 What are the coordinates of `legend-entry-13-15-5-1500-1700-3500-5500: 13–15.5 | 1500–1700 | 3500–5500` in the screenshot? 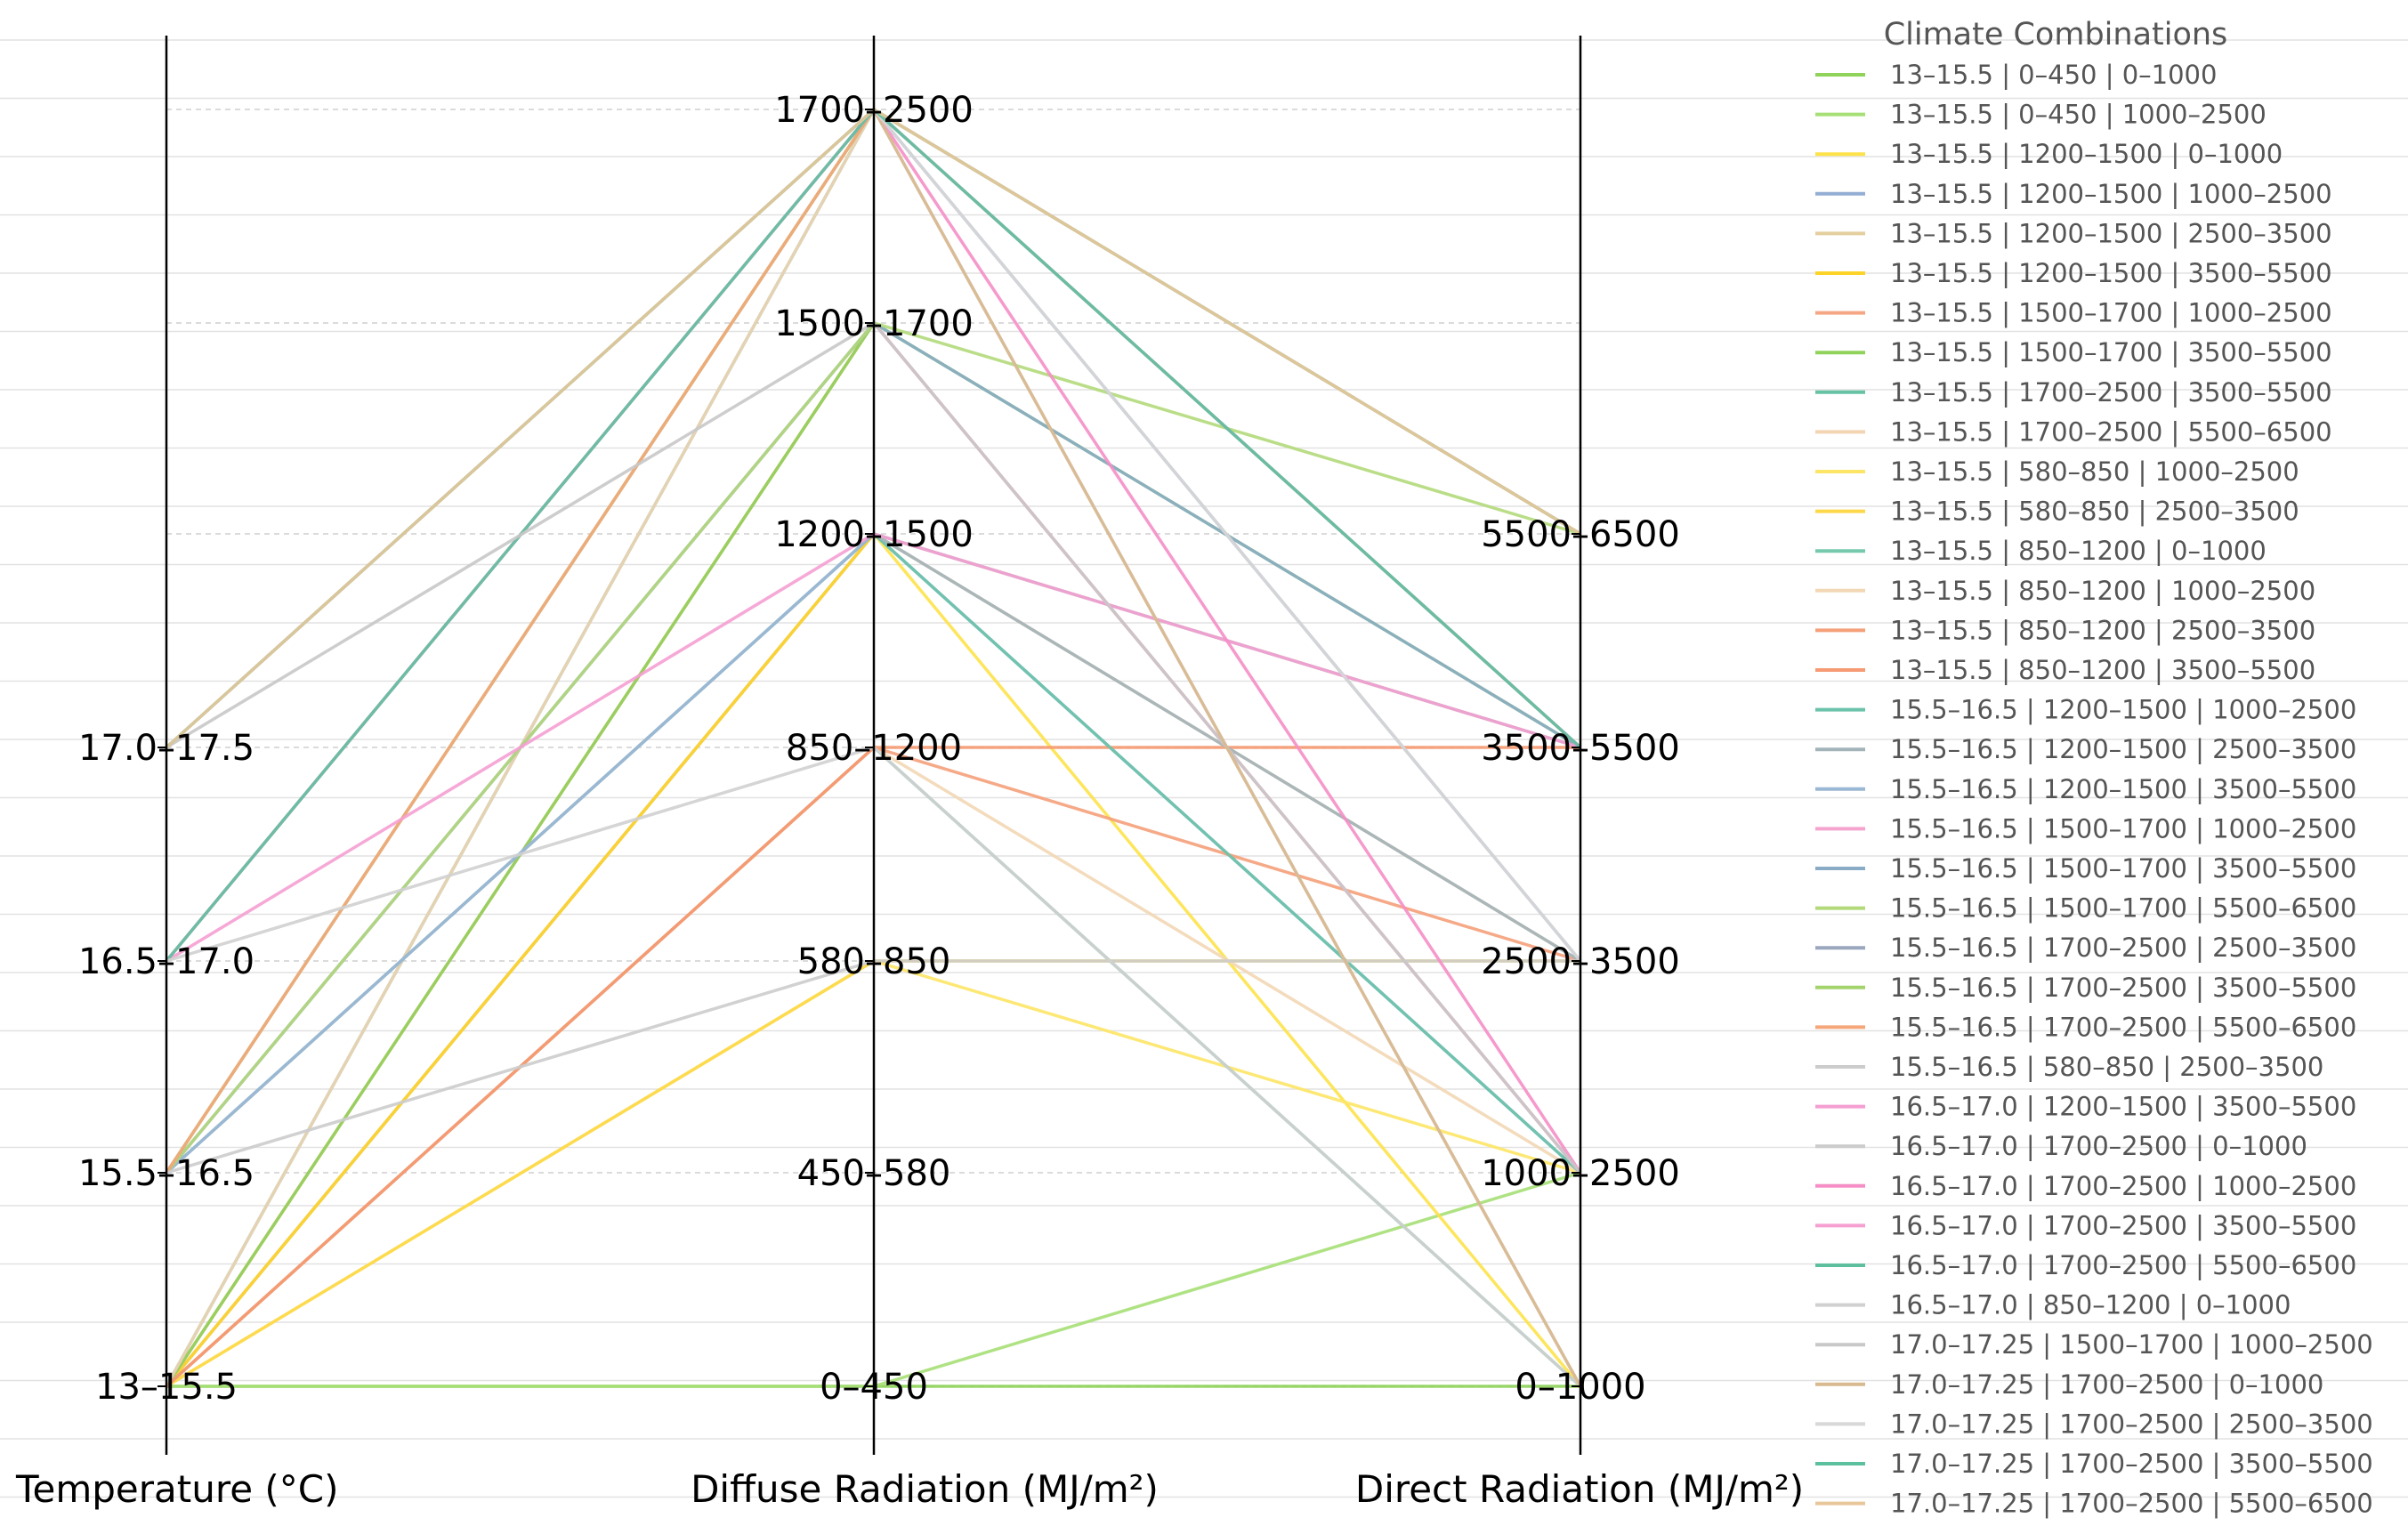 It's located at (2111, 352).